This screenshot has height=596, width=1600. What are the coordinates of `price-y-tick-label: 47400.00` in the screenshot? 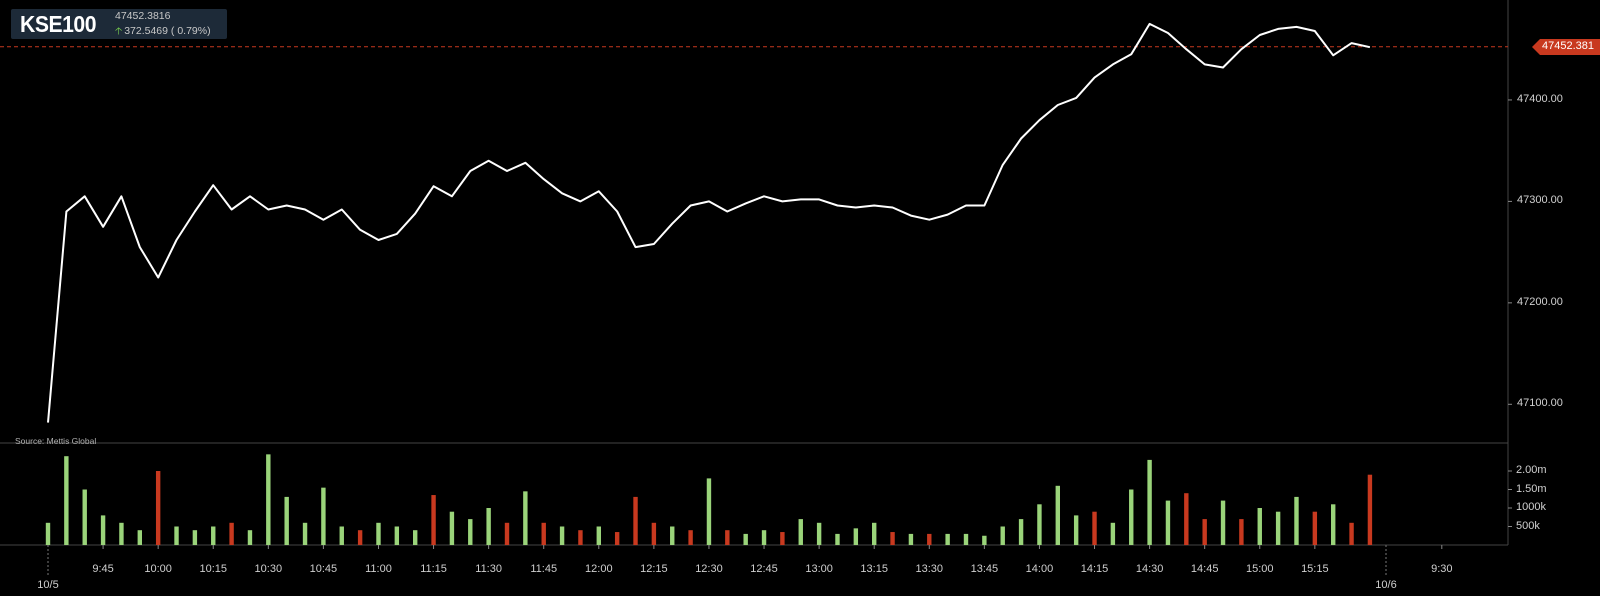 It's located at (1540, 98).